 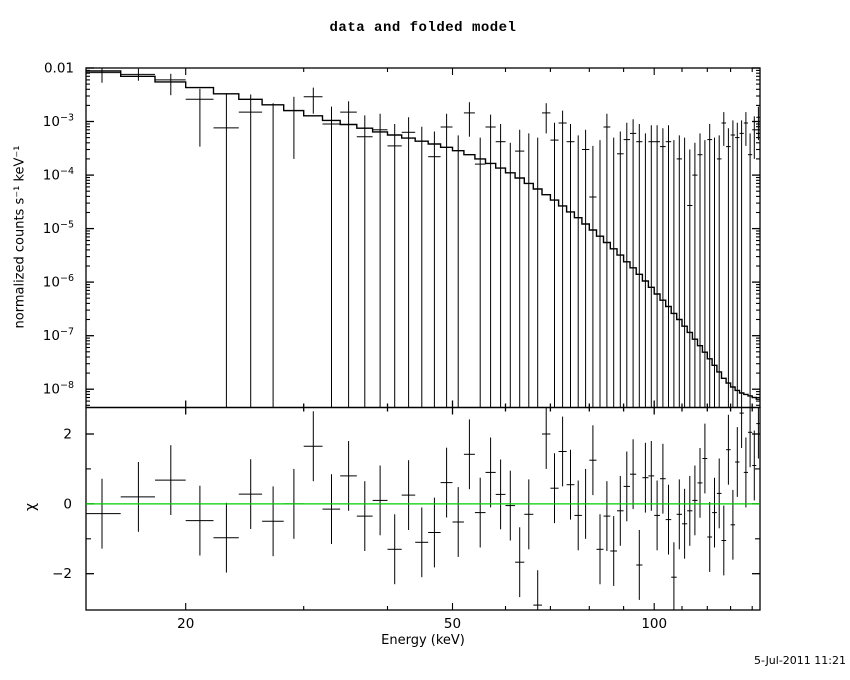 I want to click on svg-text: −2, so click(x=62, y=574).